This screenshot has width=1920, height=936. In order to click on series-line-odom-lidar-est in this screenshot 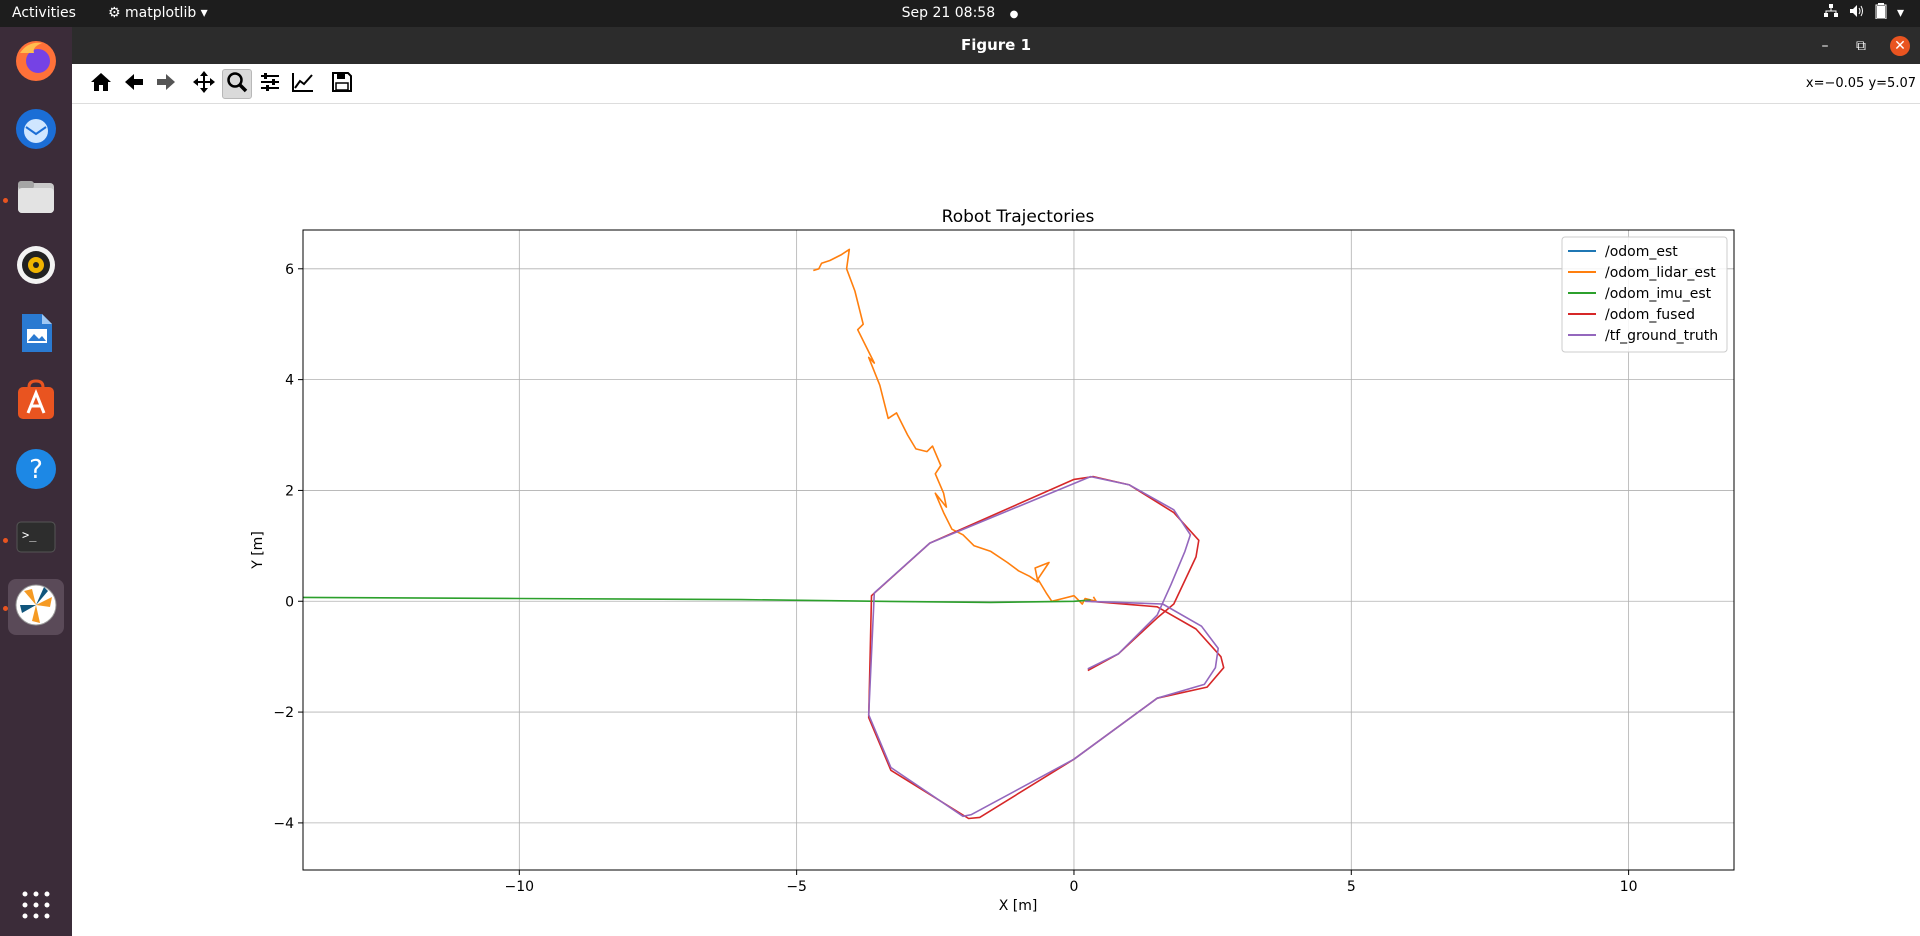, I will do `click(955, 426)`.